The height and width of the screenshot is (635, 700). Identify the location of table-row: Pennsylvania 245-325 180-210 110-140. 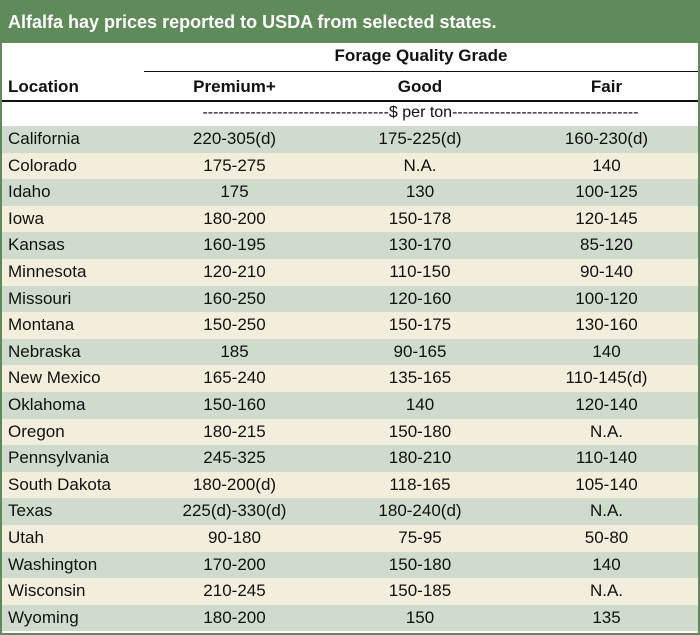
(350, 458).